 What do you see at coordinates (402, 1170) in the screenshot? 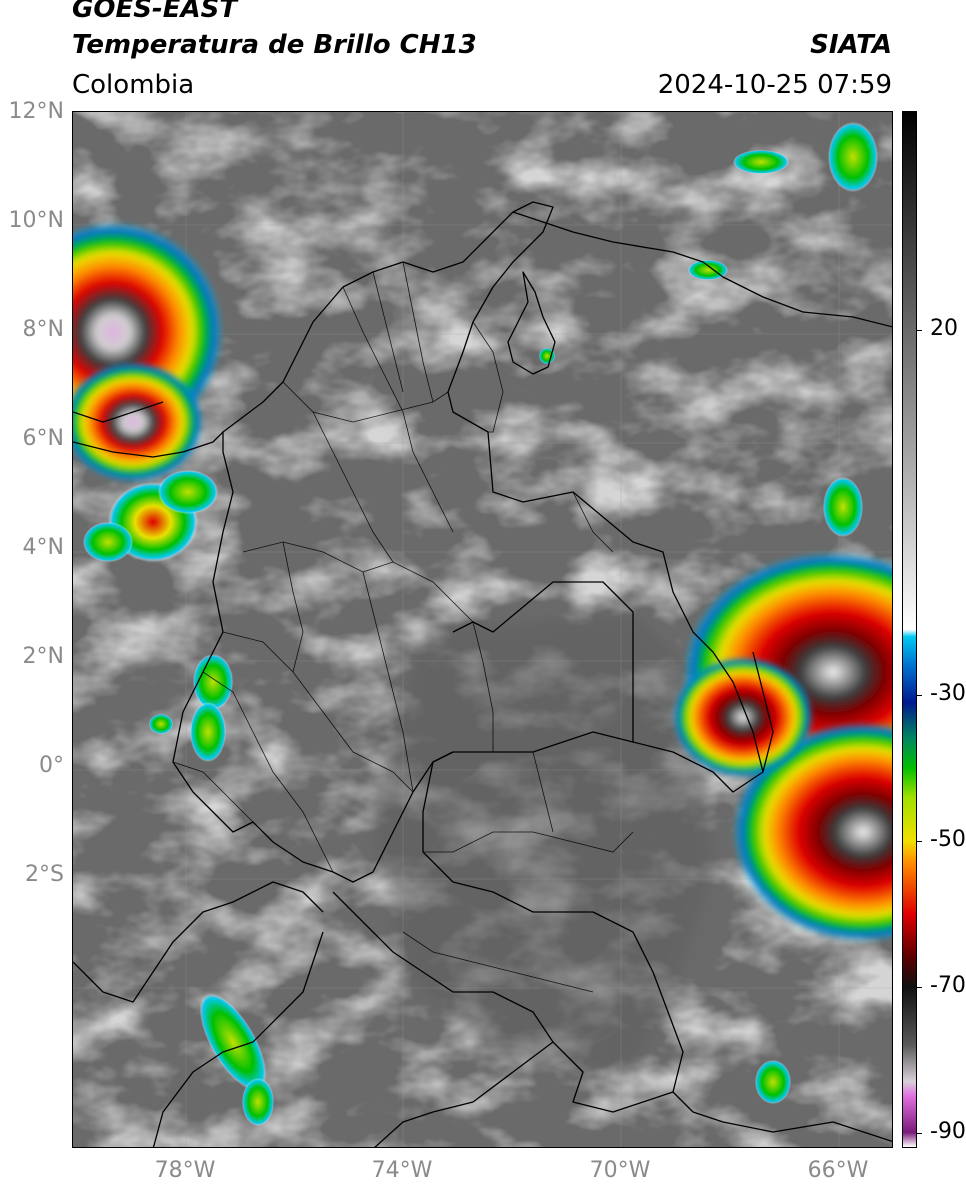
I see `lon-label-74w: 74°W` at bounding box center [402, 1170].